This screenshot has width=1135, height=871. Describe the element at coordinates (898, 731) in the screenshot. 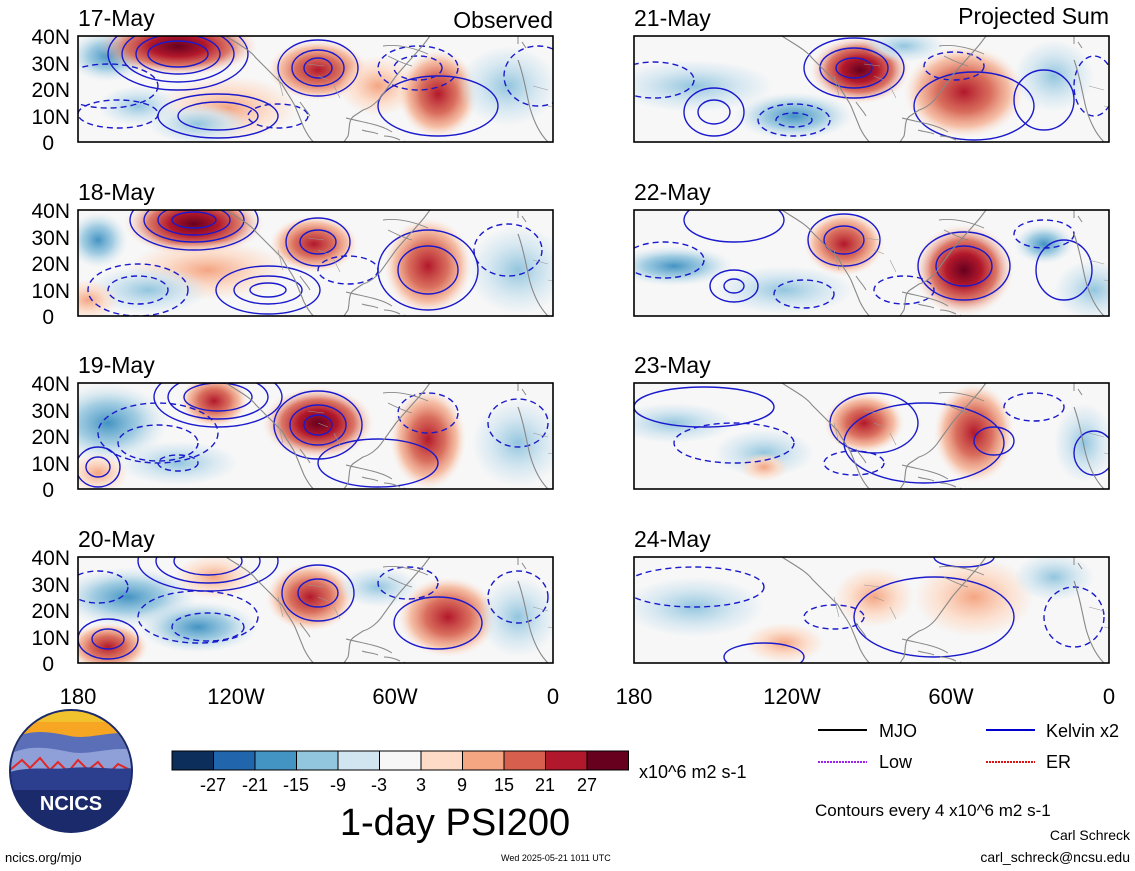

I see `legend-label: MJO` at that location.